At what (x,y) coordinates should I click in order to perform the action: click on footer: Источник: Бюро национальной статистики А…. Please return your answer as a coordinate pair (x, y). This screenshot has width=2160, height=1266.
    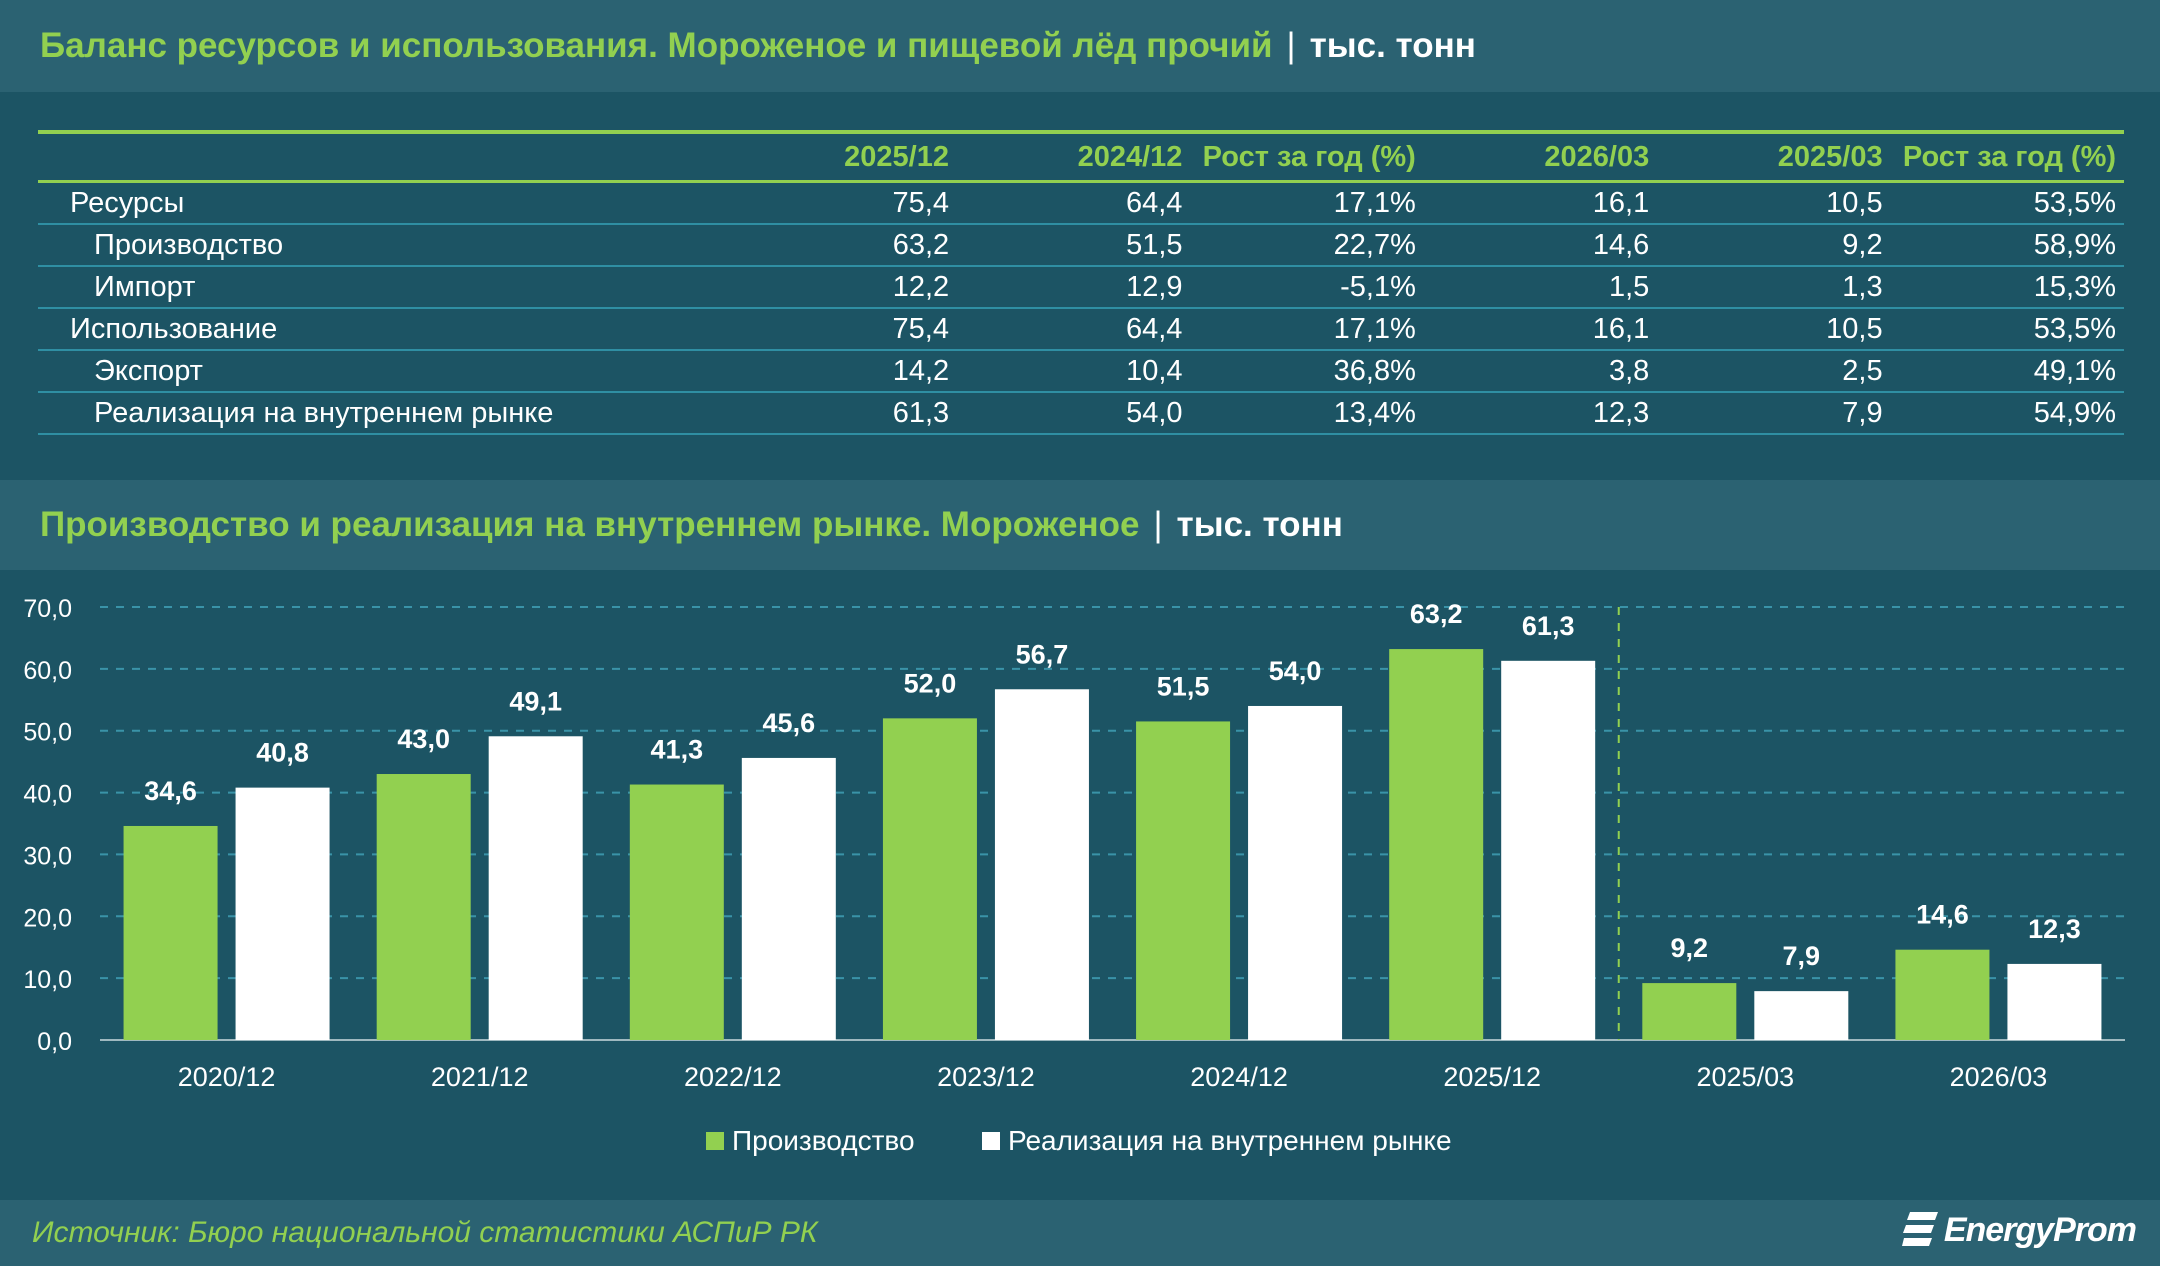
    Looking at the image, I should click on (1080, 1233).